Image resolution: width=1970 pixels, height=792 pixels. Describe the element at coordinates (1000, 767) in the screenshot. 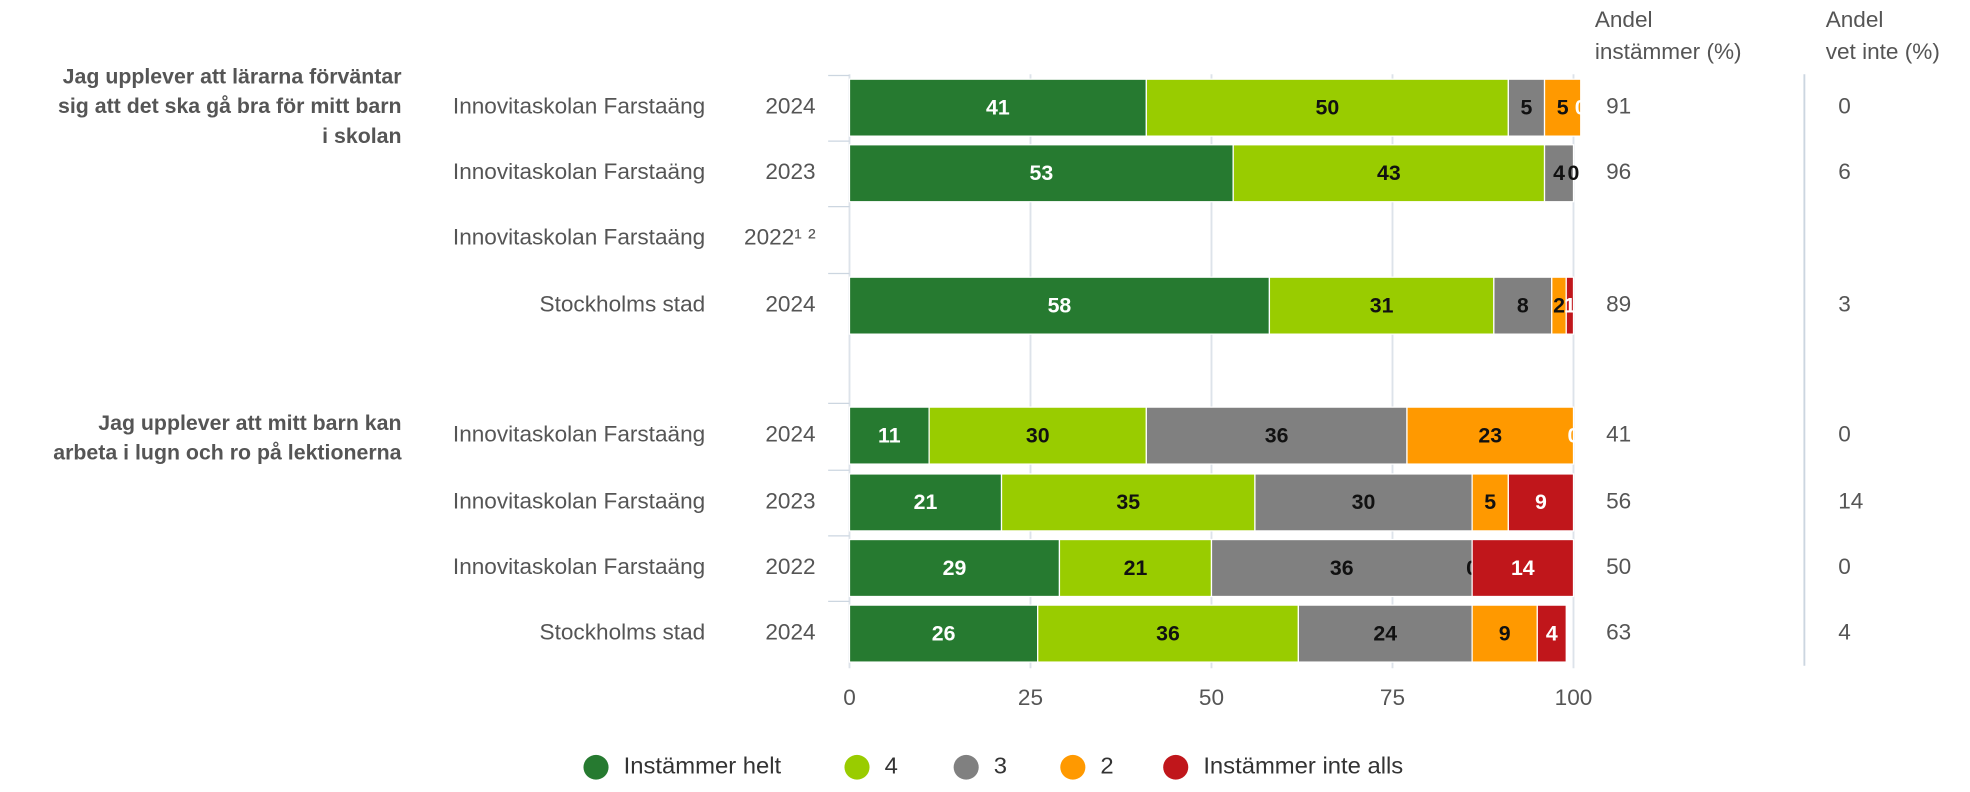

I see `legend-label: 3` at that location.